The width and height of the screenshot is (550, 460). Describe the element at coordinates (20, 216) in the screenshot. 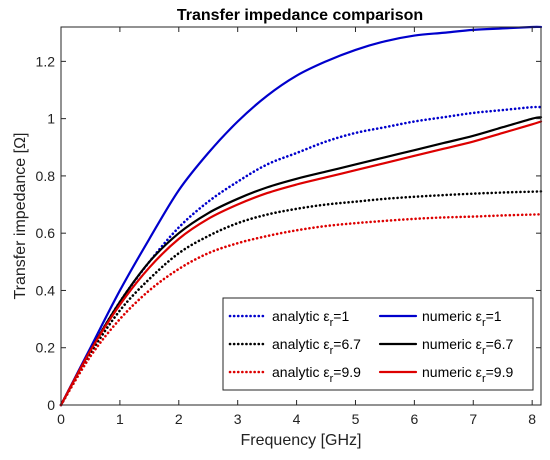

I see `y-axis-label: Transfer impedance [Ω]` at that location.